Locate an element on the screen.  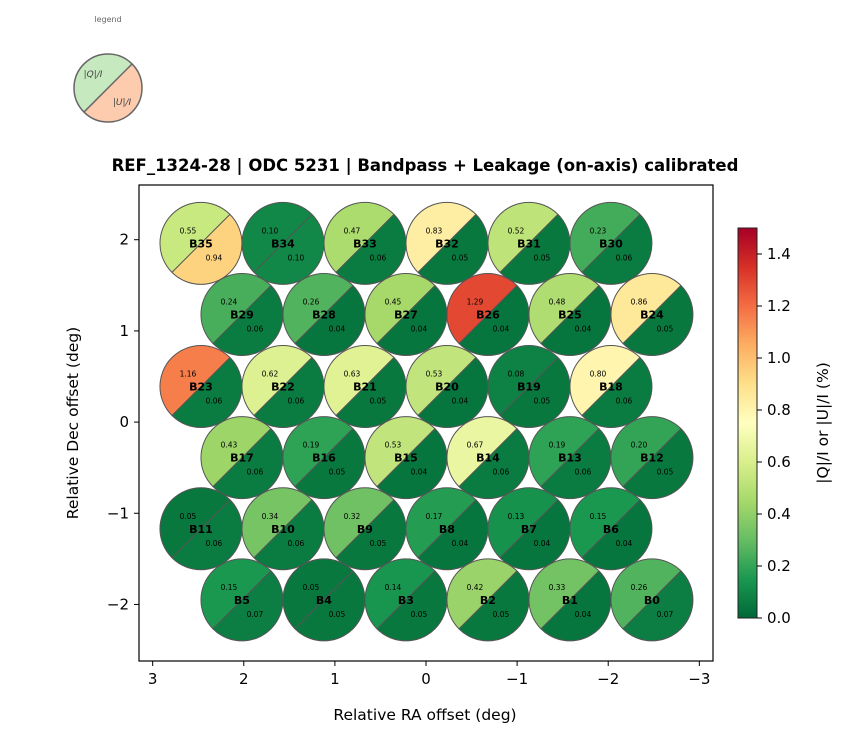
beam-b1: B1 0.33 0.04 is located at coordinates (570, 600).